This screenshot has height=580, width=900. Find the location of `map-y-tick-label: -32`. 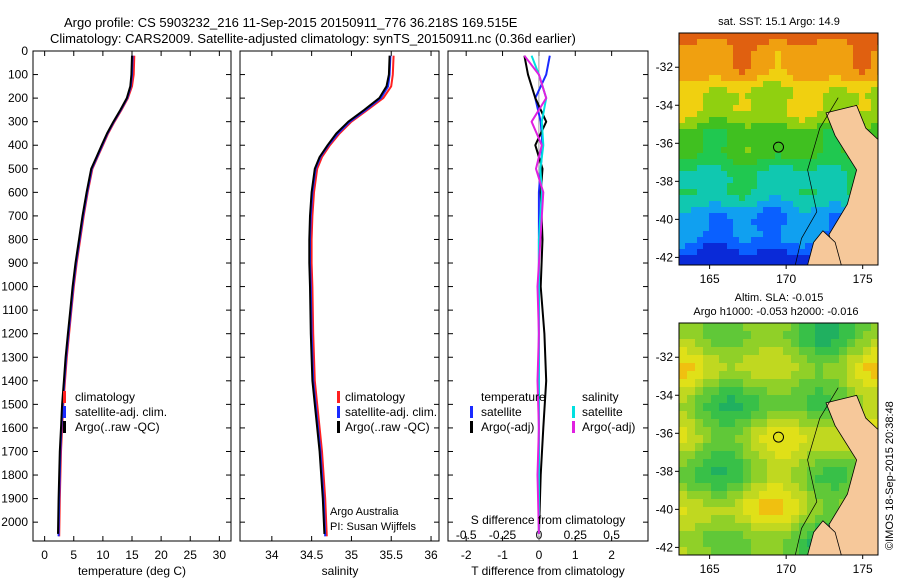

map-y-tick-label: -32 is located at coordinates (665, 357).